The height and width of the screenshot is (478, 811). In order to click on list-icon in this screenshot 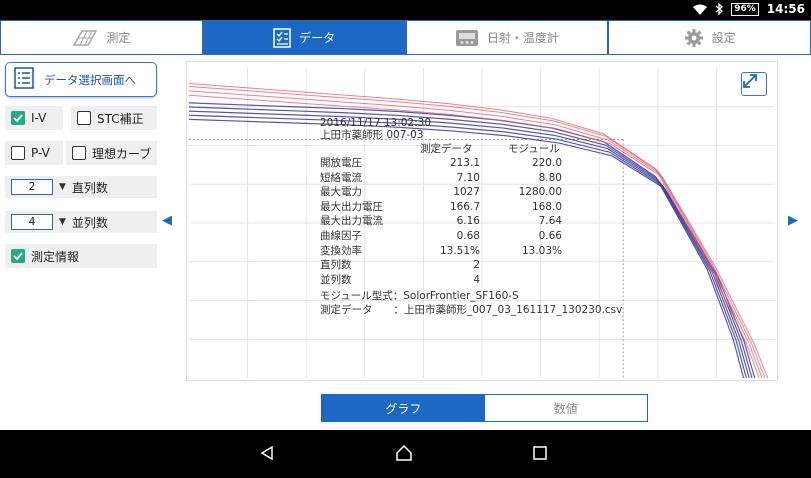, I will do `click(24, 79)`.